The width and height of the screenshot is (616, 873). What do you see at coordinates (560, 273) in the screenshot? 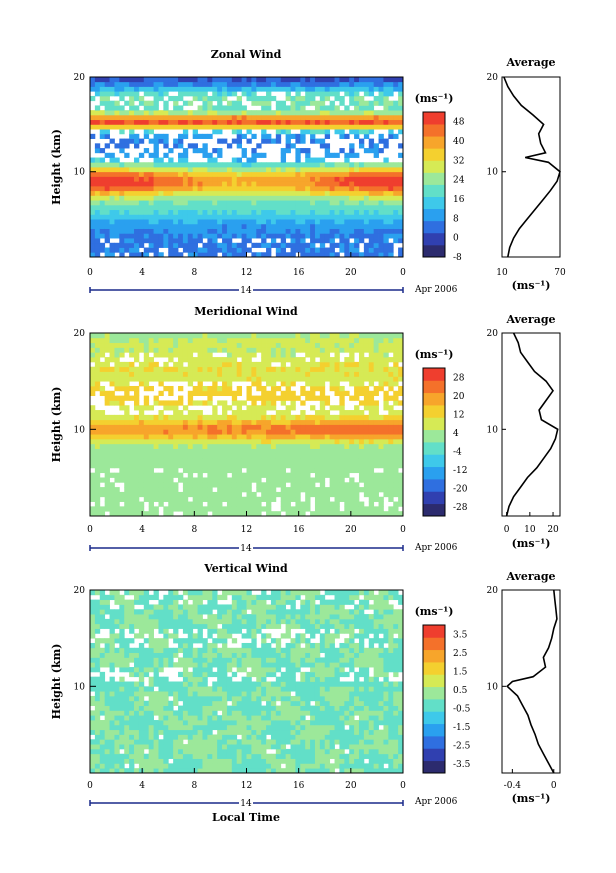
I see `profile-x-tick-label: 70` at bounding box center [560, 273].